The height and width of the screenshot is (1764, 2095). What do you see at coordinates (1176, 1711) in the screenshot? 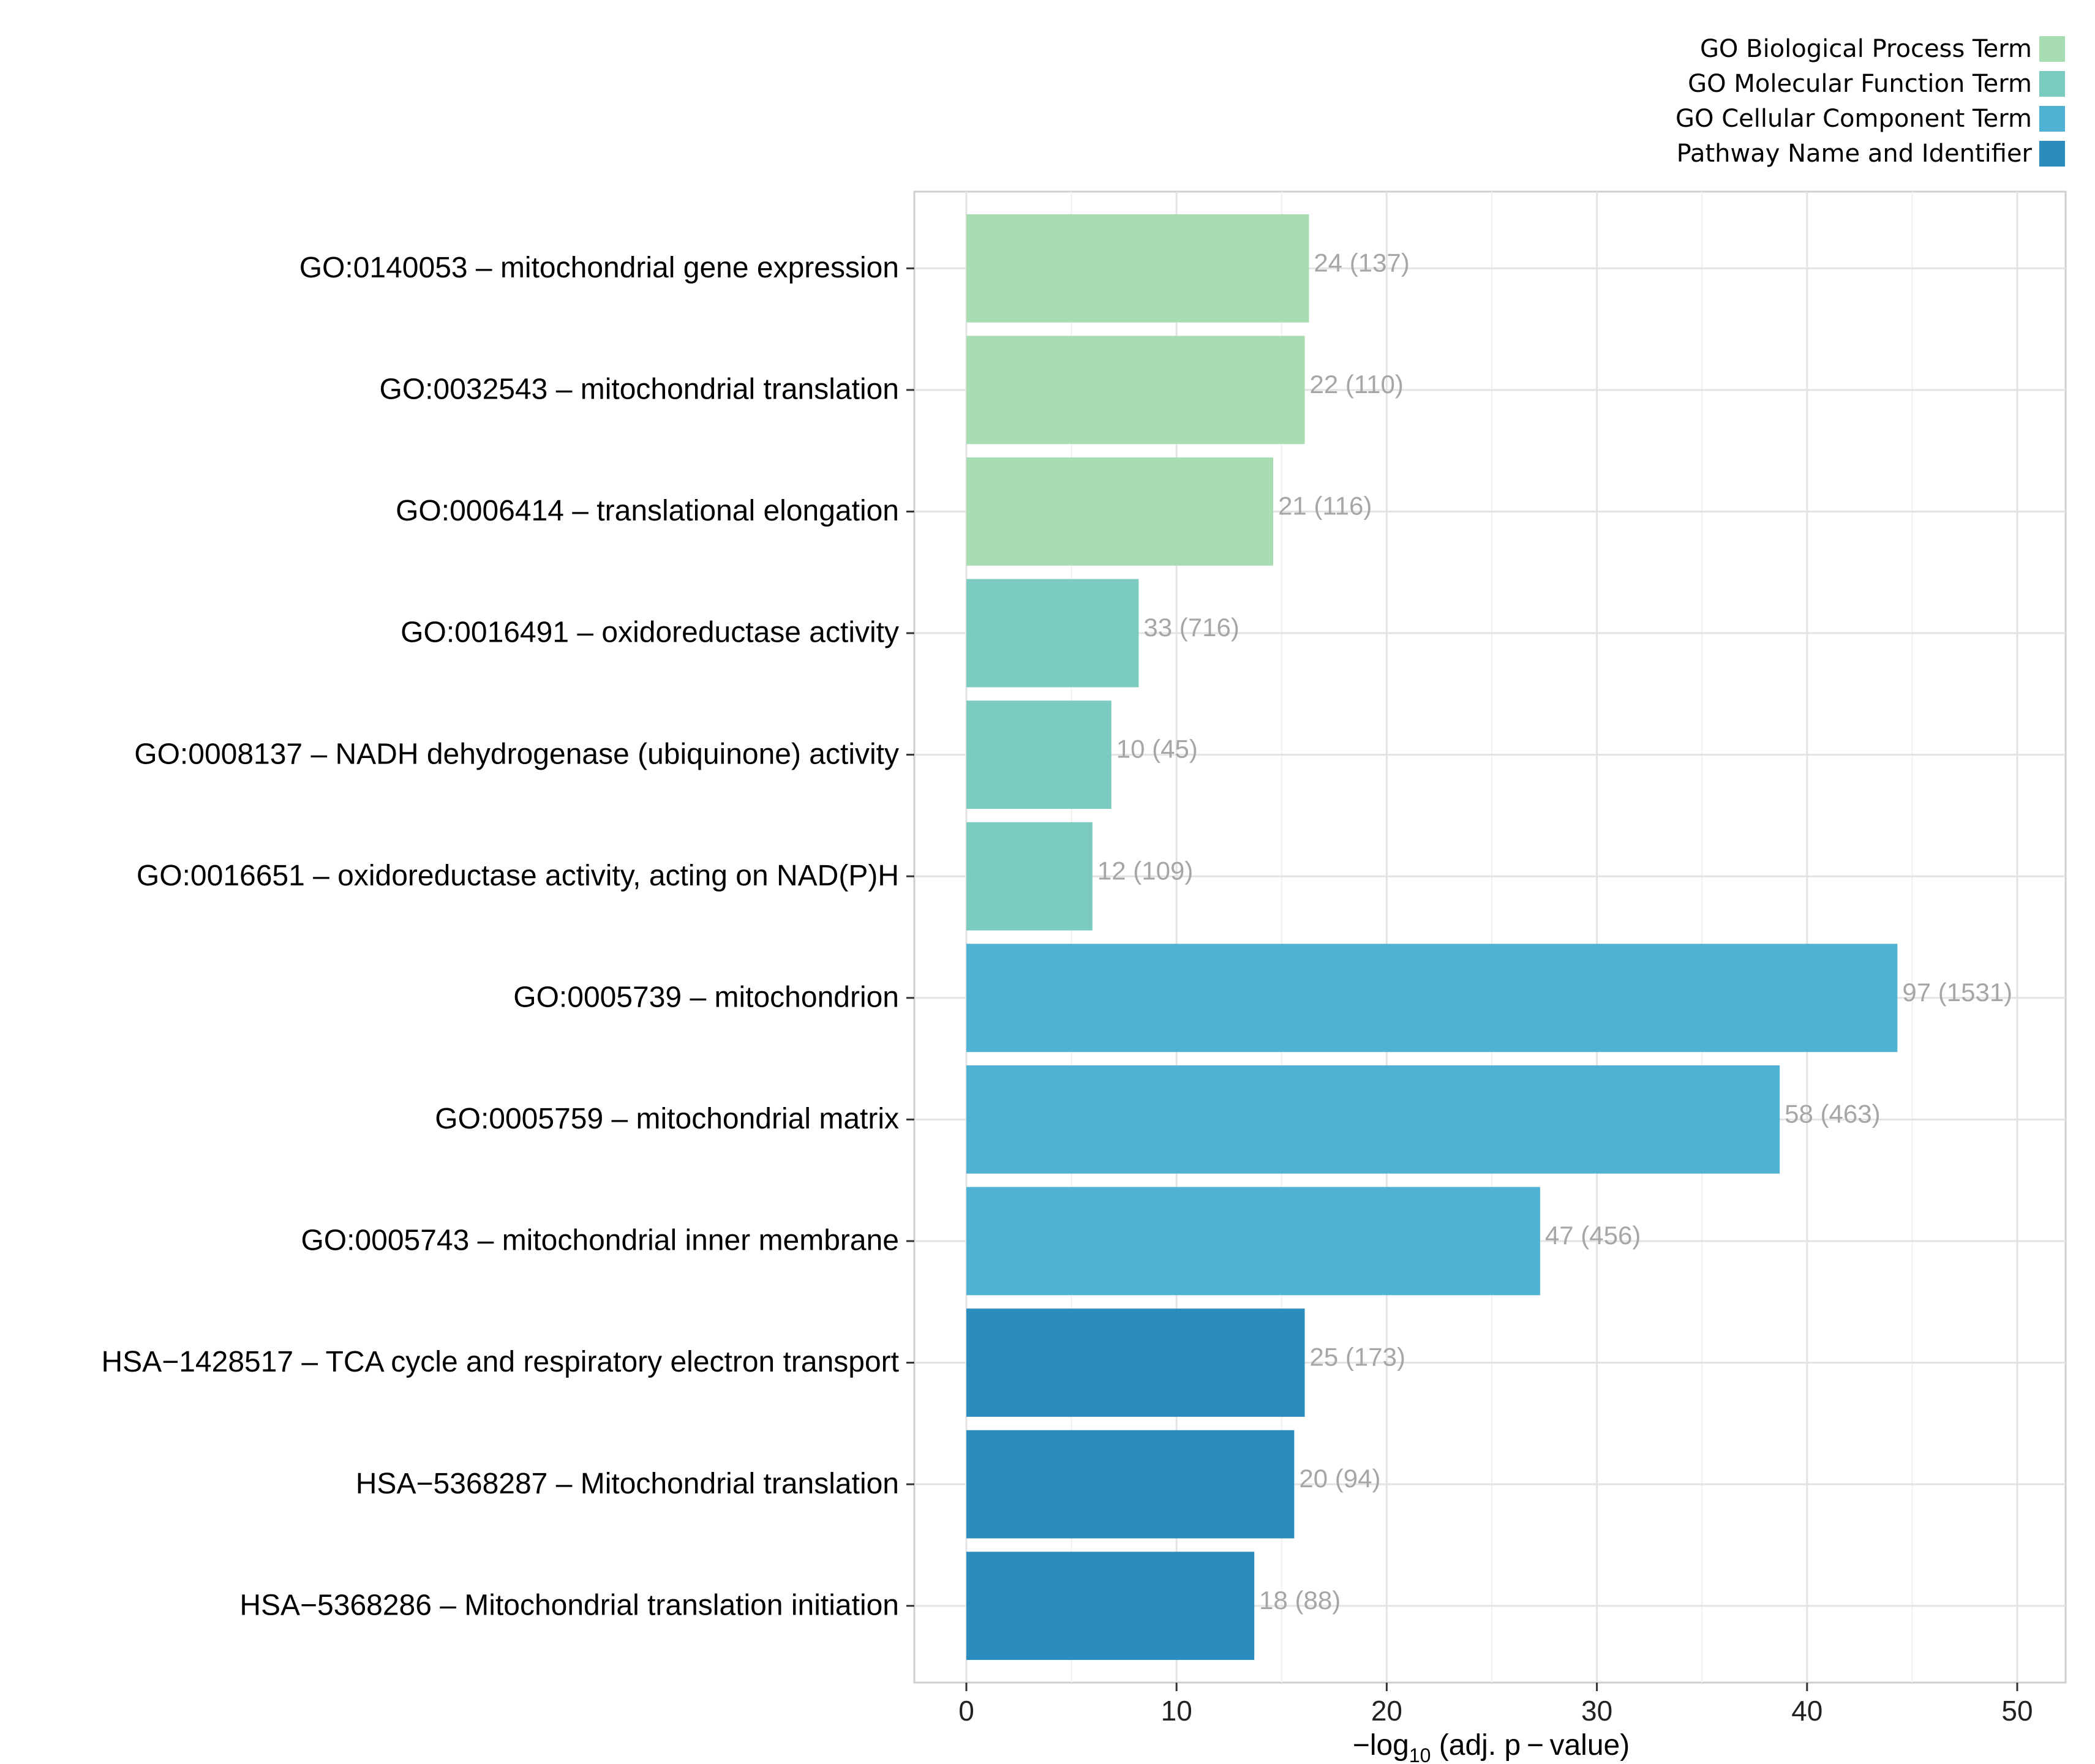
I see `x-tick-label: 10` at bounding box center [1176, 1711].